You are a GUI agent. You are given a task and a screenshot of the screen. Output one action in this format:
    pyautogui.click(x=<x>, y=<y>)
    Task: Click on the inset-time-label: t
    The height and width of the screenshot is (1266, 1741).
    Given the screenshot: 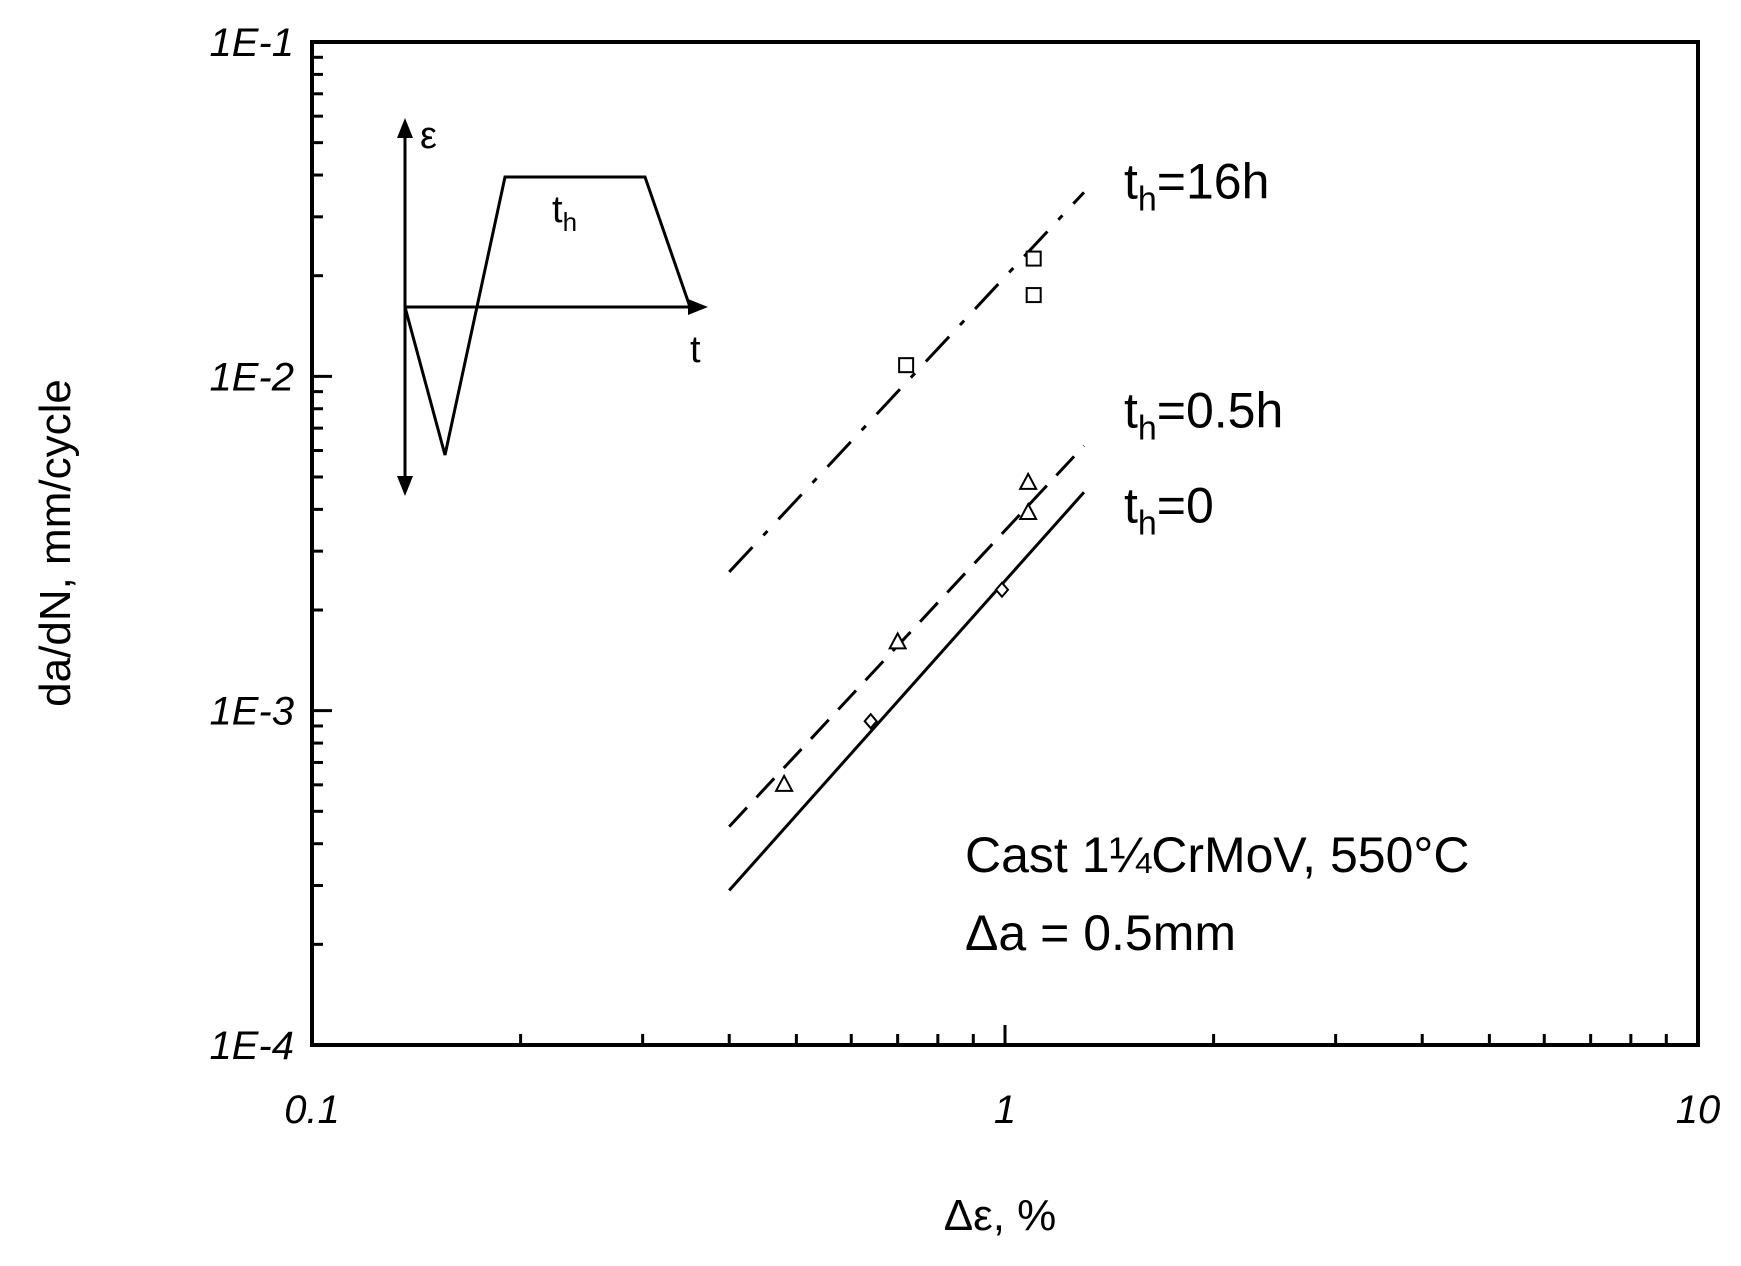 What is the action you would take?
    pyautogui.click(x=695, y=350)
    